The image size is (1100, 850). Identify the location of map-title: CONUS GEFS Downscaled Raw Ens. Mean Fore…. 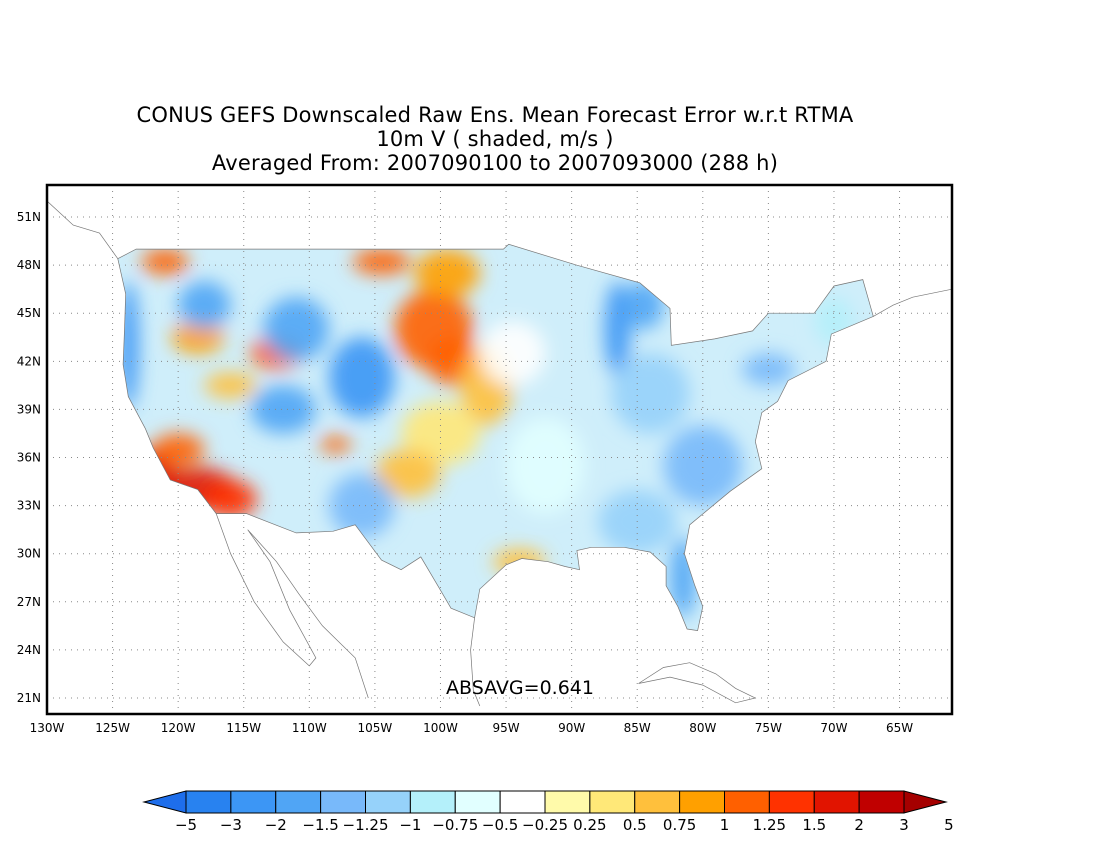
(495, 115).